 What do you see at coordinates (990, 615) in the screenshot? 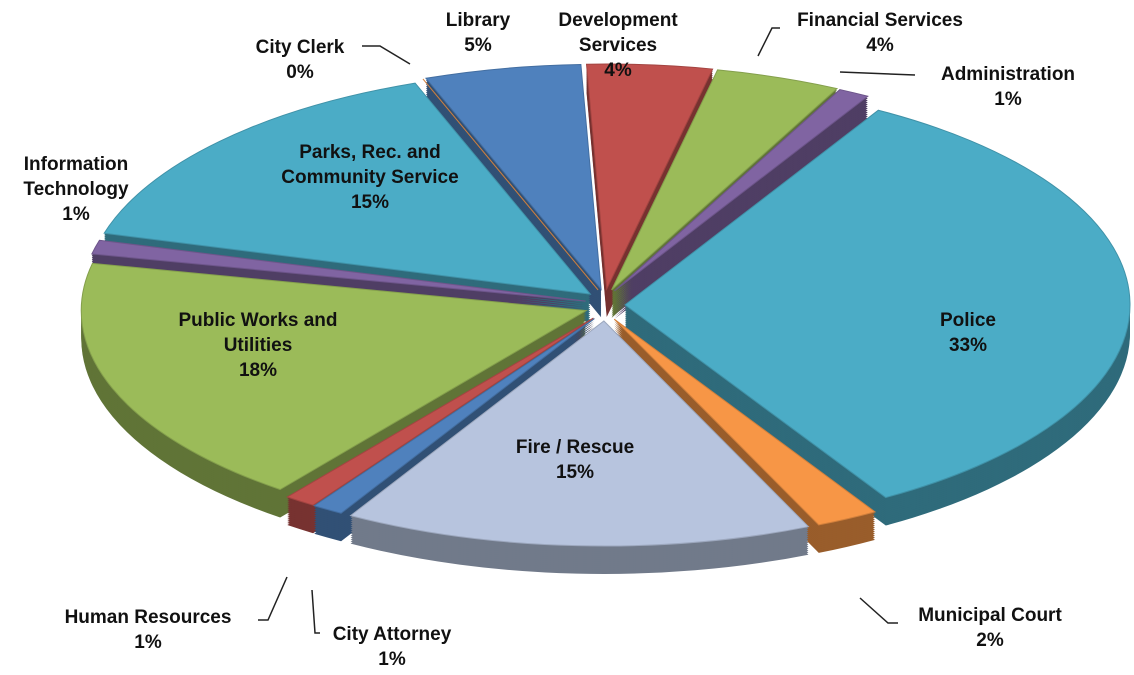
I see `category-name: Municipal Court` at bounding box center [990, 615].